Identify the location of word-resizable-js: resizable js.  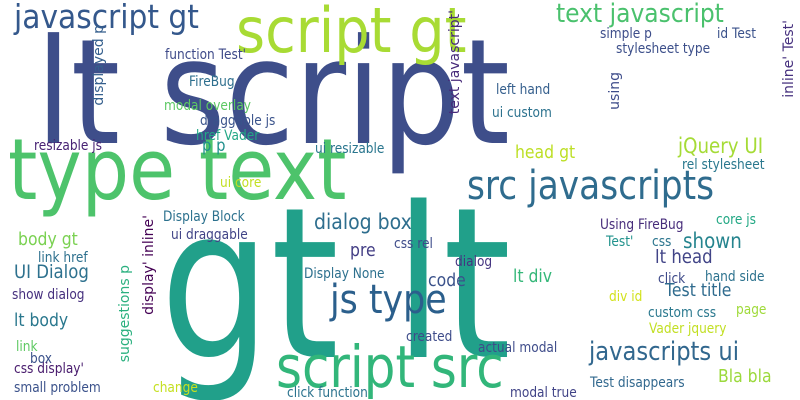
(68, 146).